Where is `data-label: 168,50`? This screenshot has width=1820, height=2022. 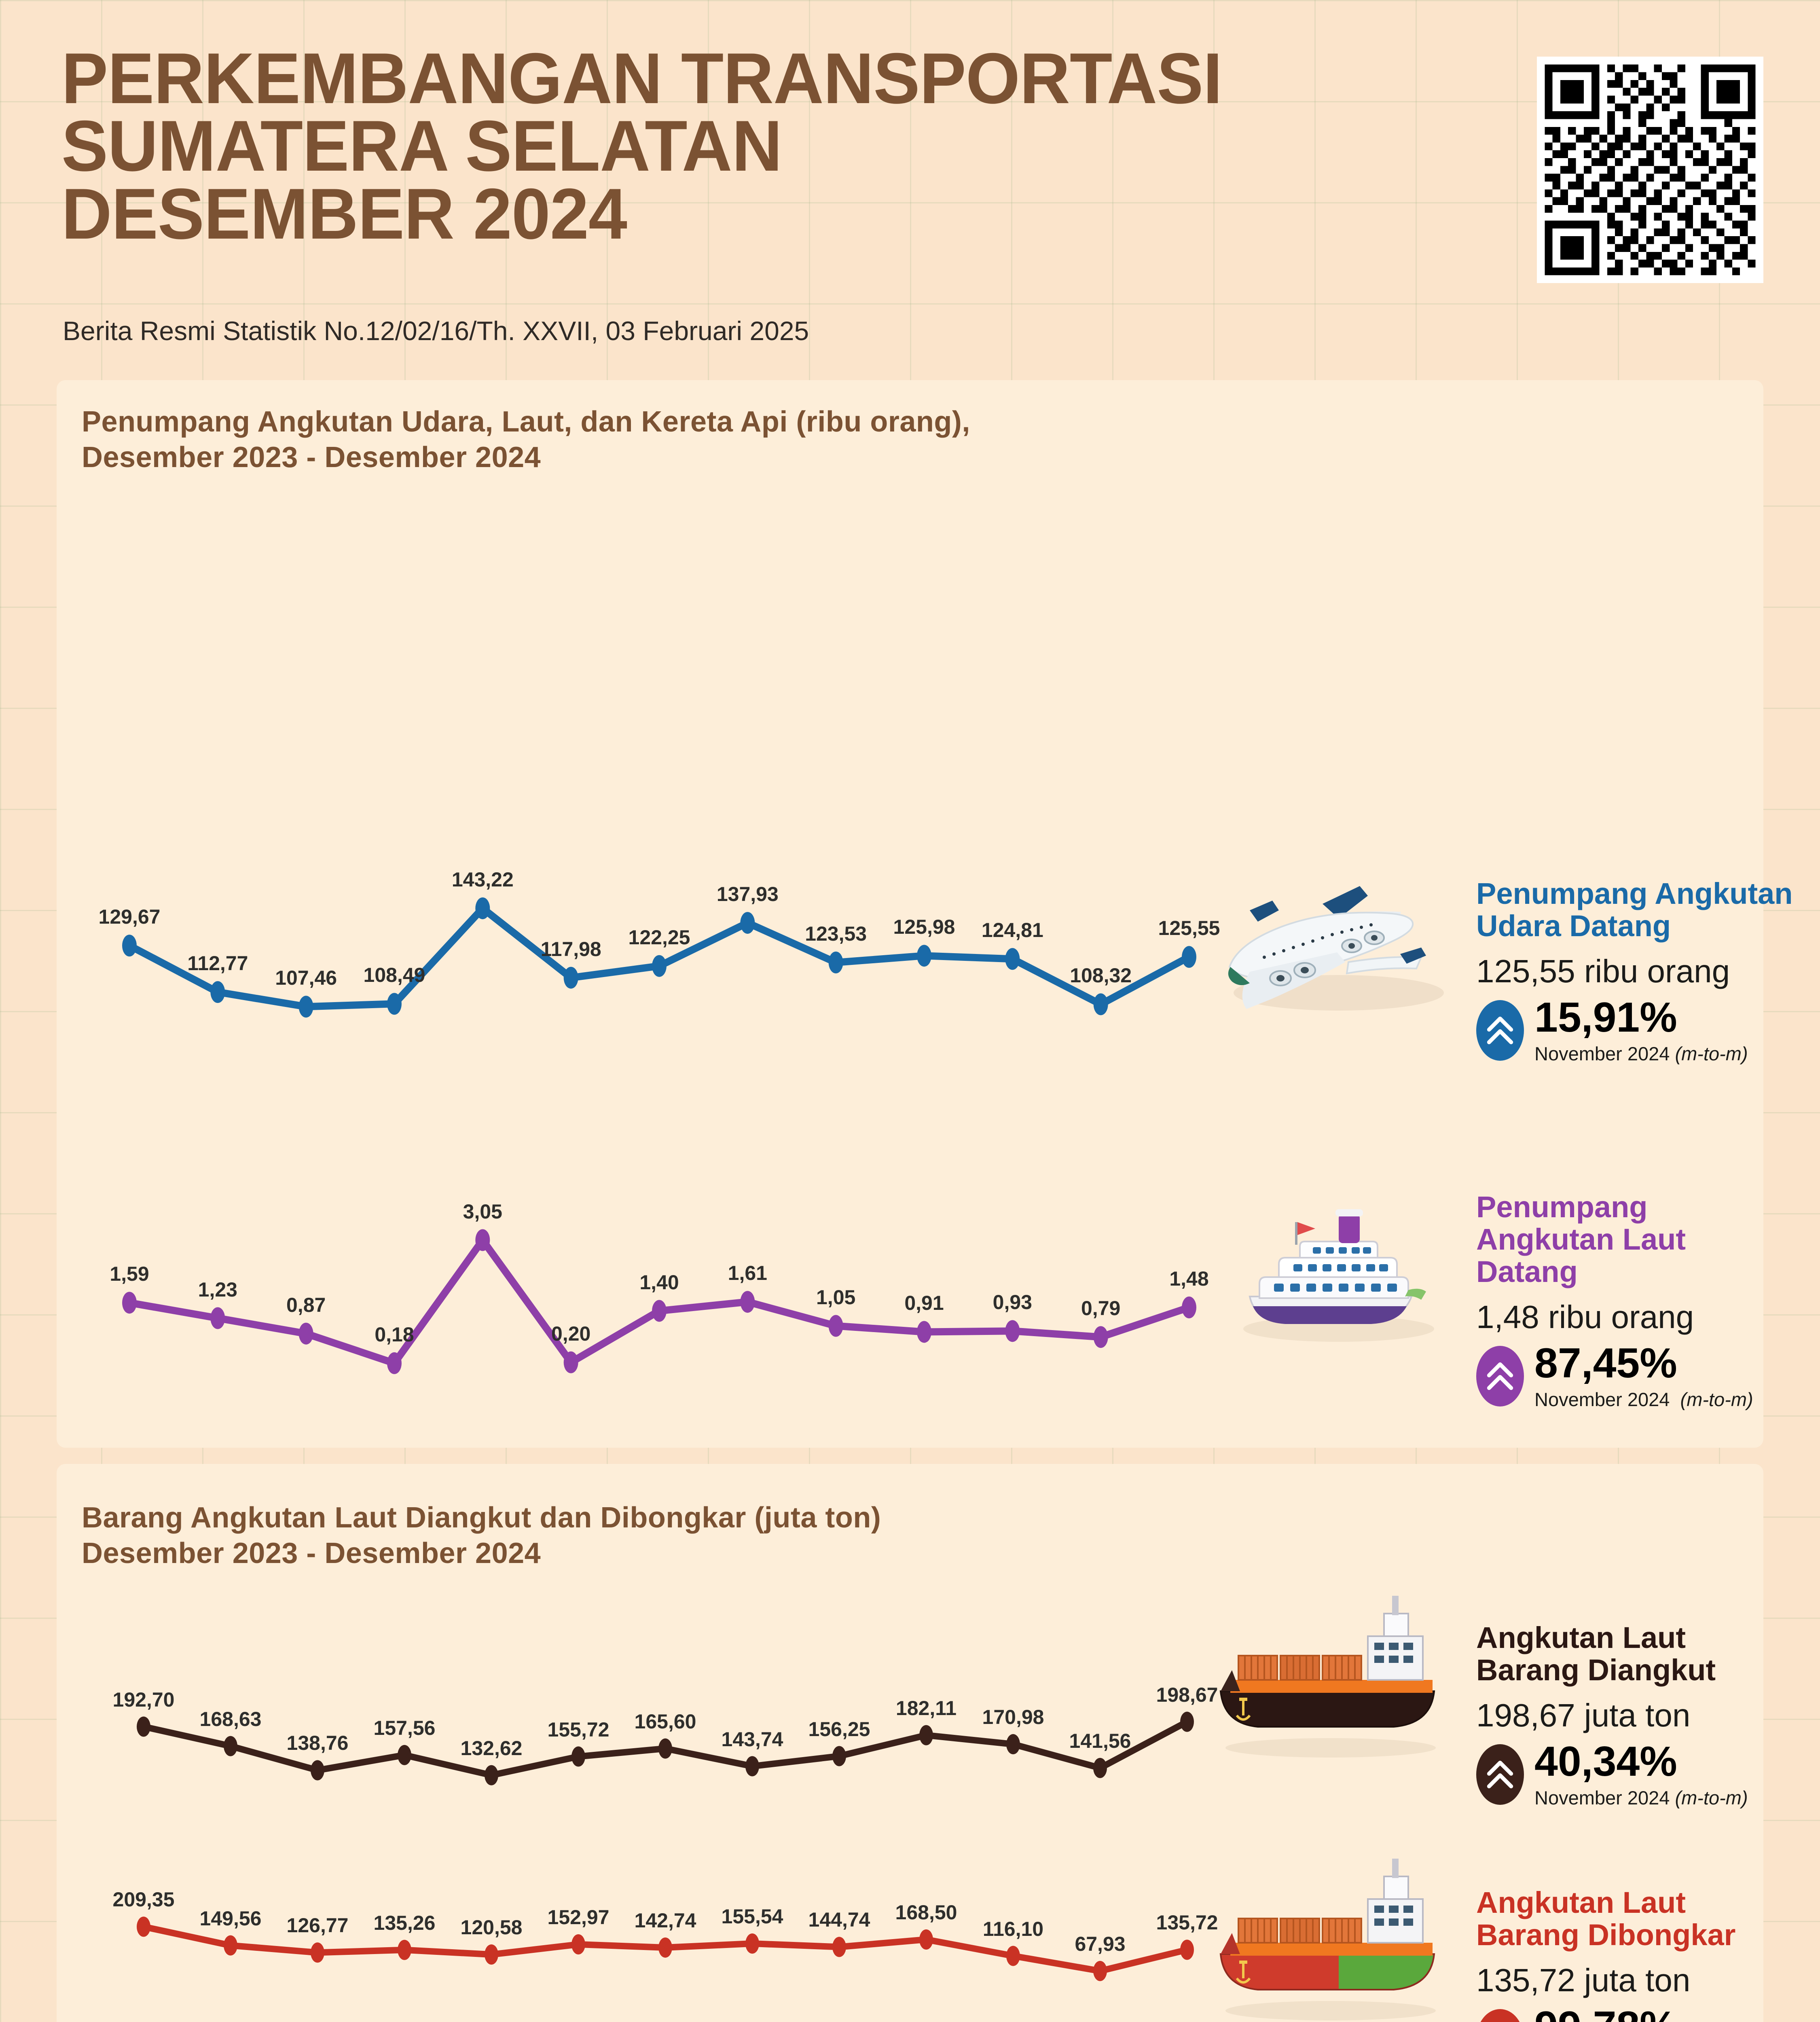
data-label: 168,50 is located at coordinates (926, 1912).